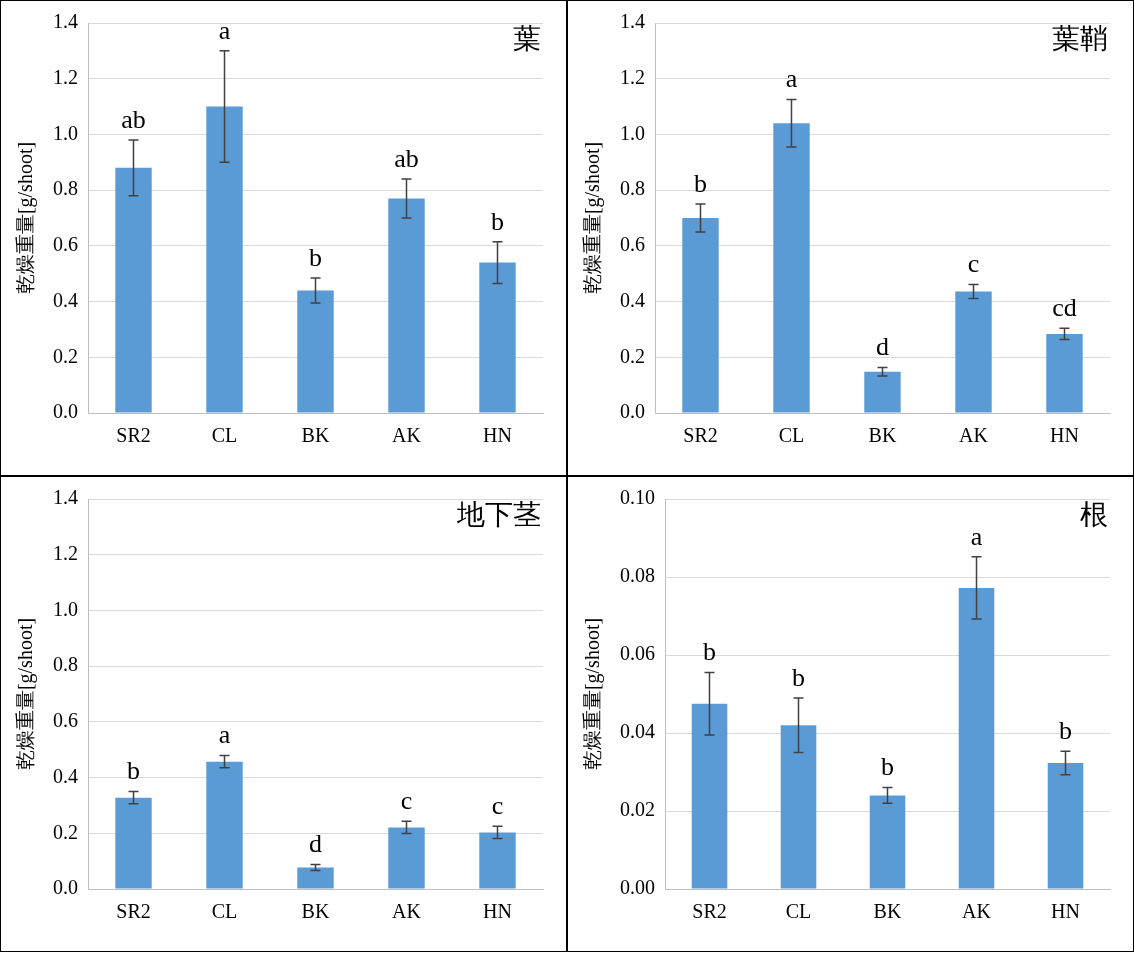 The height and width of the screenshot is (953, 1134). Describe the element at coordinates (637, 809) in the screenshot. I see `y-tick-label: 0.02` at that location.